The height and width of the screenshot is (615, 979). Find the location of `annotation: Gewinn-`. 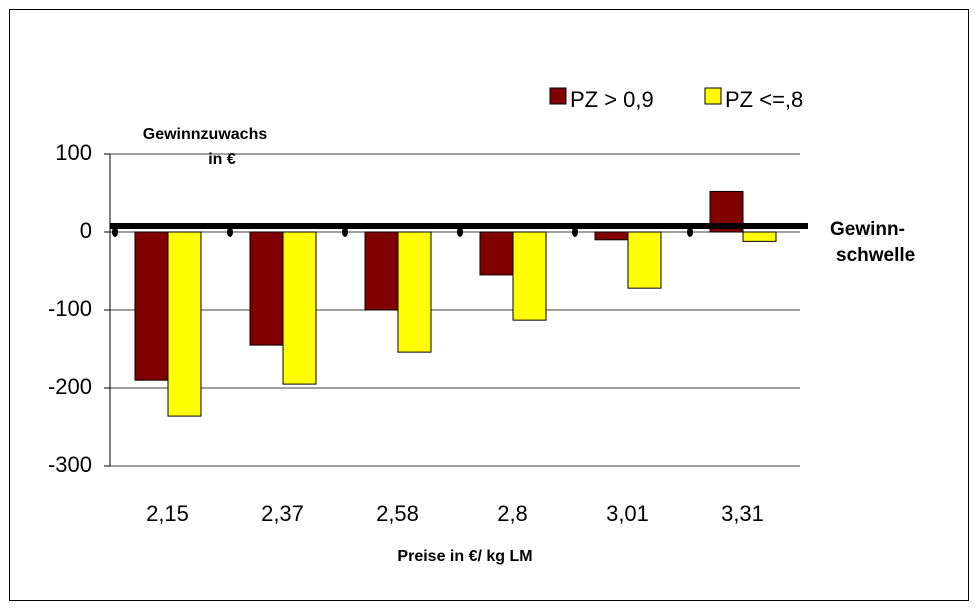

annotation: Gewinn- is located at coordinates (867, 229).